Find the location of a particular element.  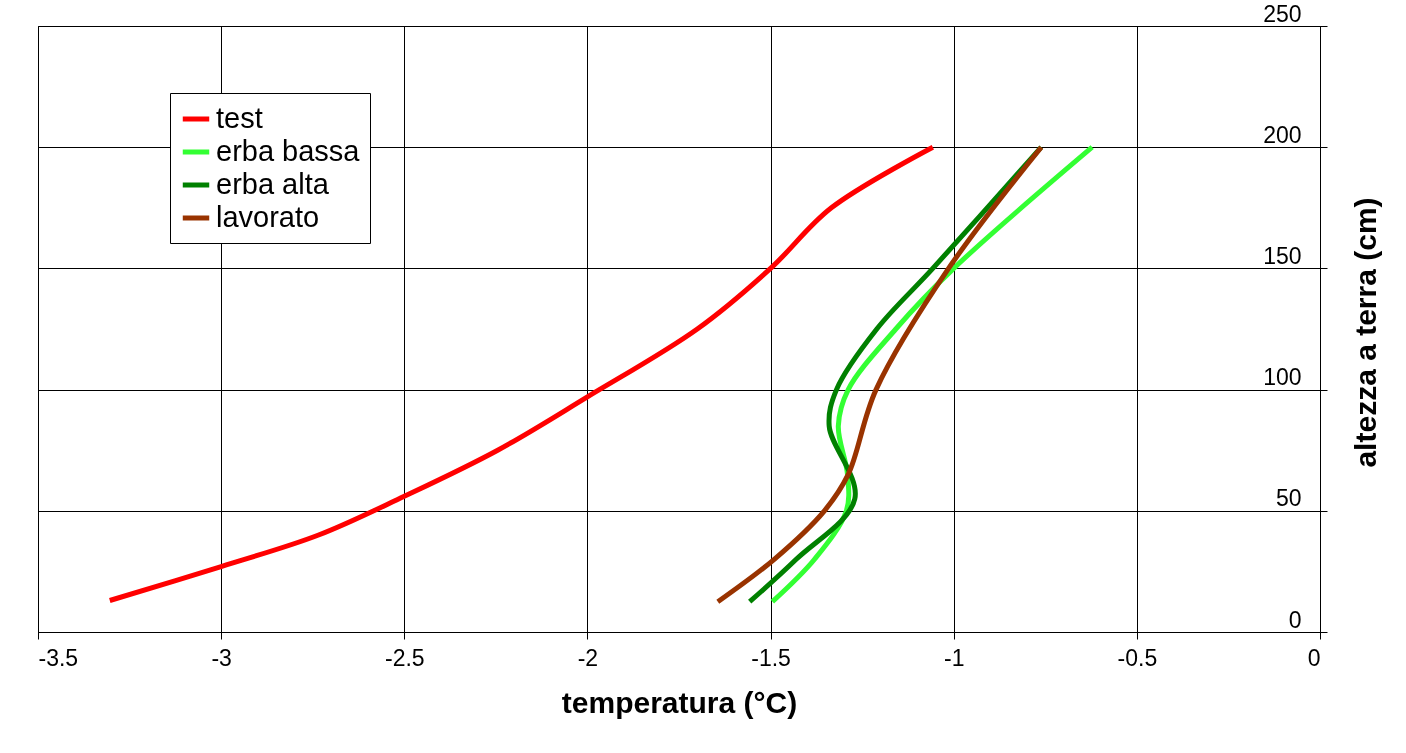

y-tick-label: 200 is located at coordinates (1282, 134).